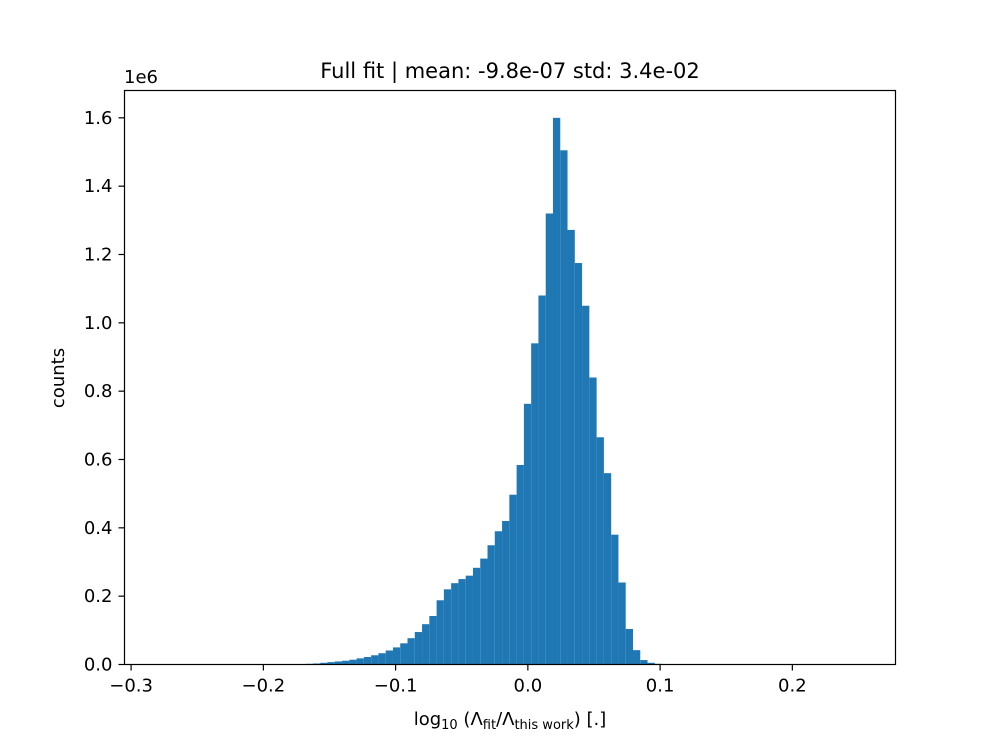 The height and width of the screenshot is (747, 996). Describe the element at coordinates (58, 378) in the screenshot. I see `y-axis-label: counts` at that location.